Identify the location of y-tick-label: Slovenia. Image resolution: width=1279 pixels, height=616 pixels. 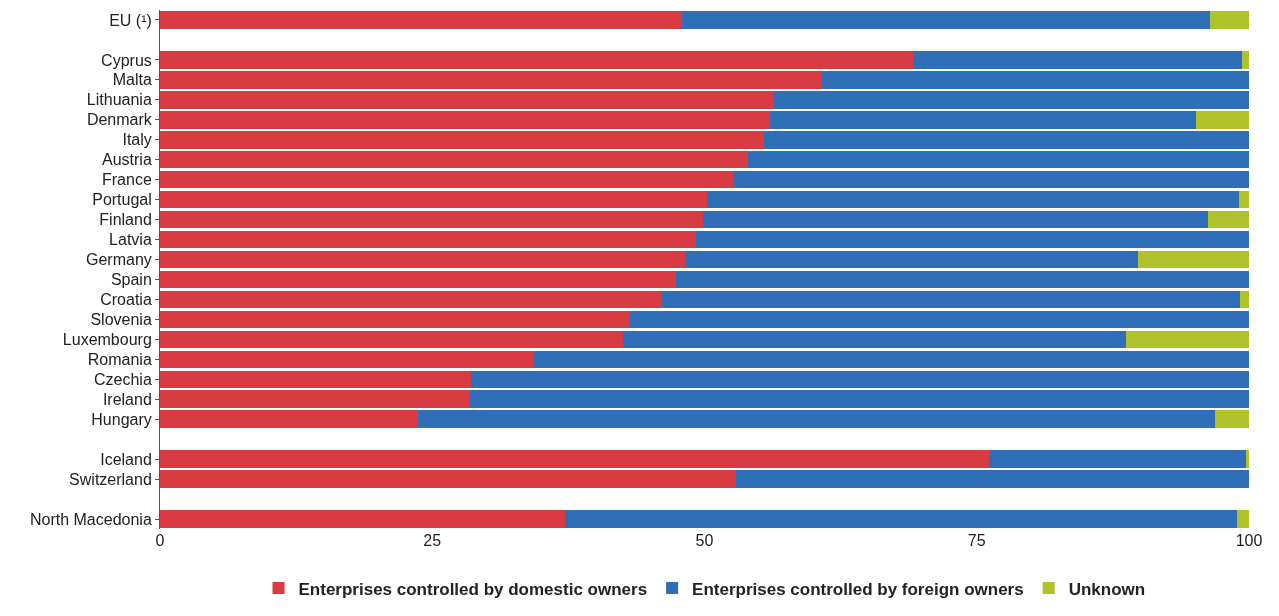
(121, 319).